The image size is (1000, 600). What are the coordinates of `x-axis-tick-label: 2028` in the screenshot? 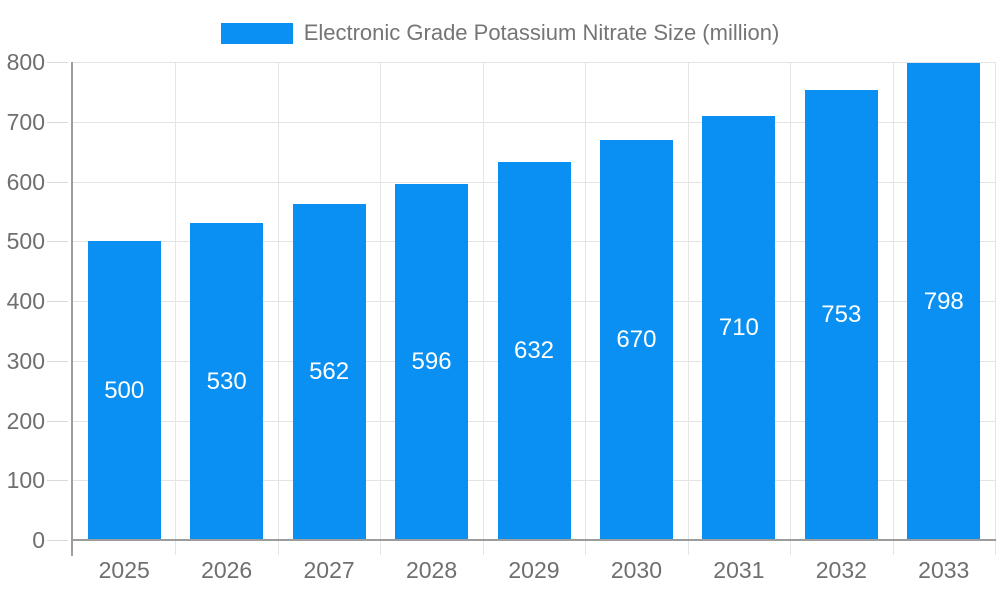 It's located at (431, 570).